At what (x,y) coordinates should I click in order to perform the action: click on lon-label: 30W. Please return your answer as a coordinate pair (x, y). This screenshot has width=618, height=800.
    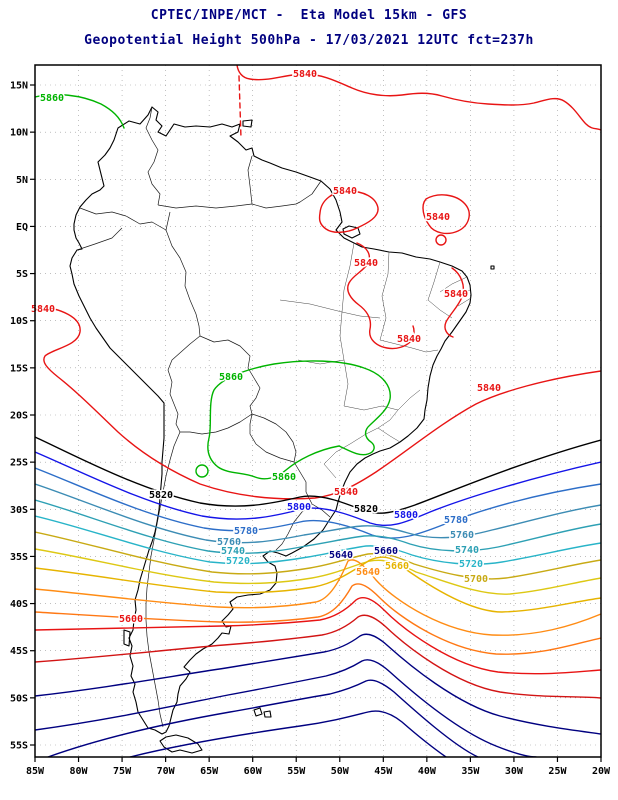
    Looking at the image, I should click on (514, 771).